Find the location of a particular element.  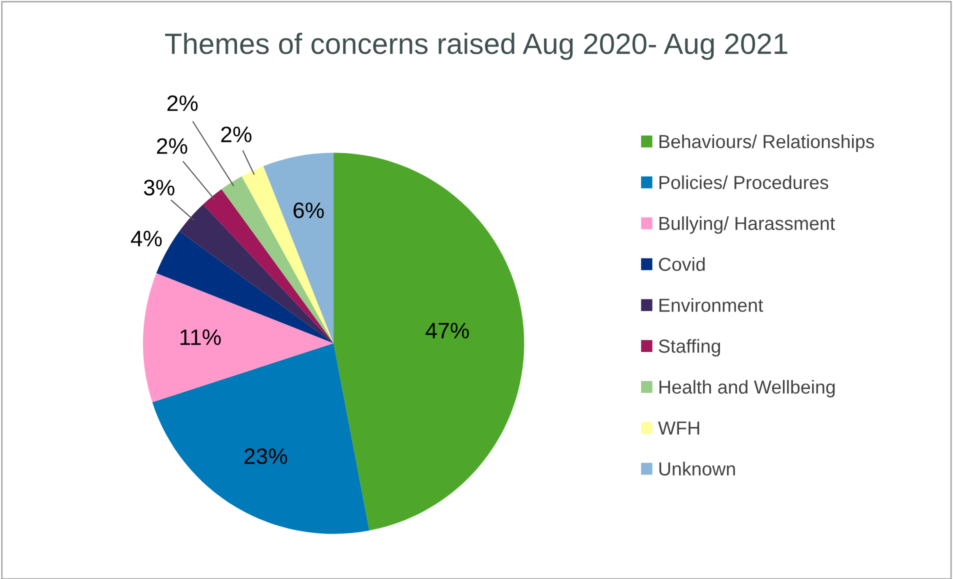

legend-label: Policies/ Procedures is located at coordinates (744, 182).